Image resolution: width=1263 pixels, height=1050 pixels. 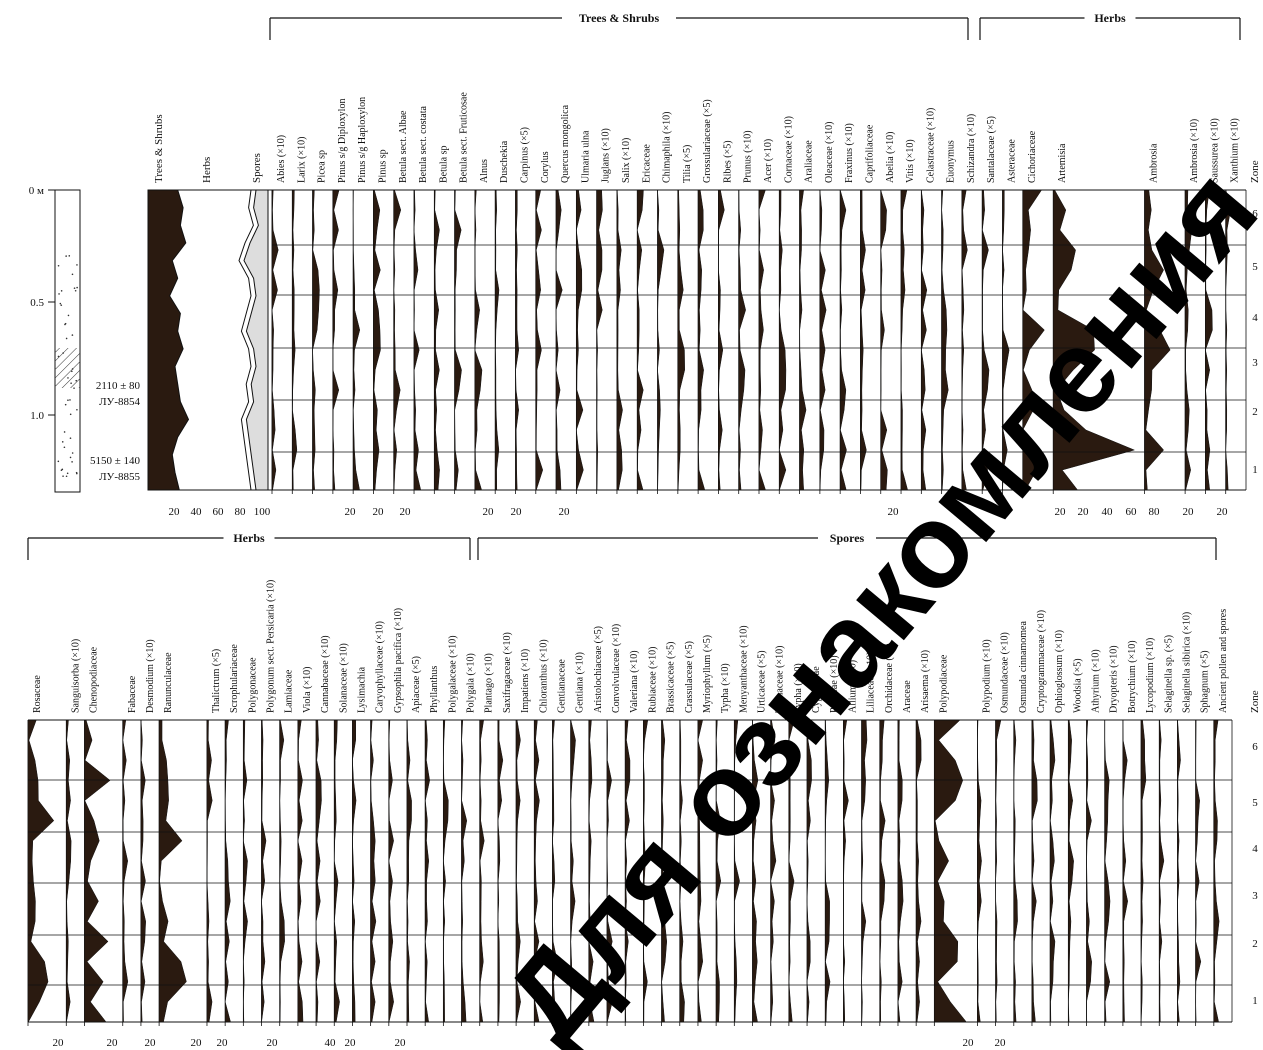 What do you see at coordinates (646, 163) in the screenshot?
I see `taxon-label: Ericaceae` at bounding box center [646, 163].